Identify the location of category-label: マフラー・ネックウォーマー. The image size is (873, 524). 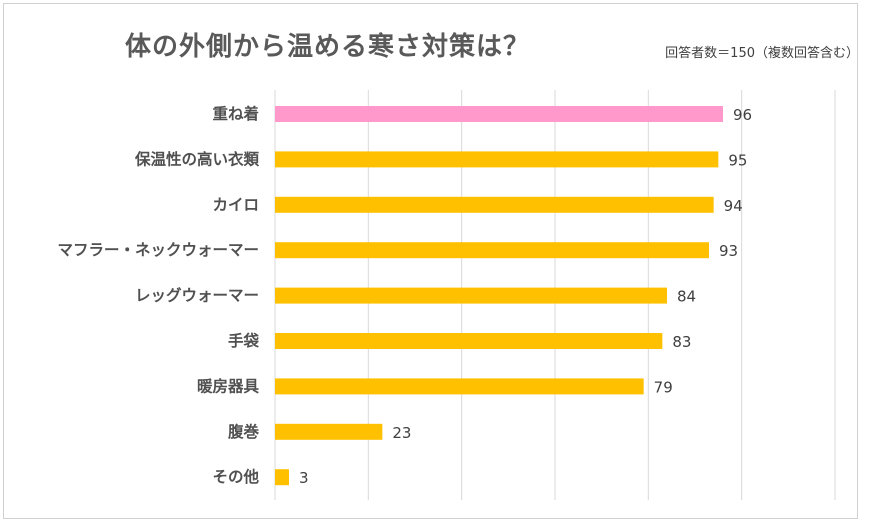
(158, 250).